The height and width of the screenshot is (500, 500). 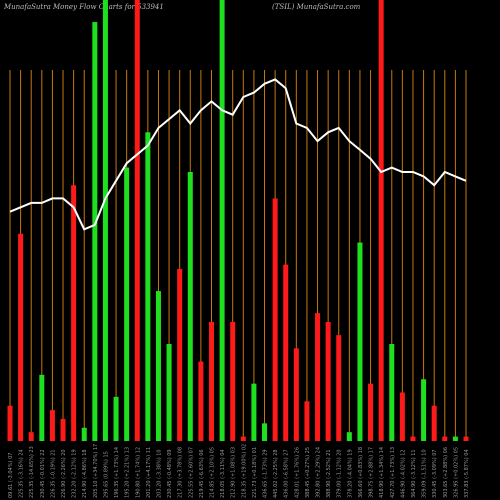 What do you see at coordinates (32, 472) in the screenshot?
I see `x-tick-label: 225.35 (-14.65%) 23` at bounding box center [32, 472].